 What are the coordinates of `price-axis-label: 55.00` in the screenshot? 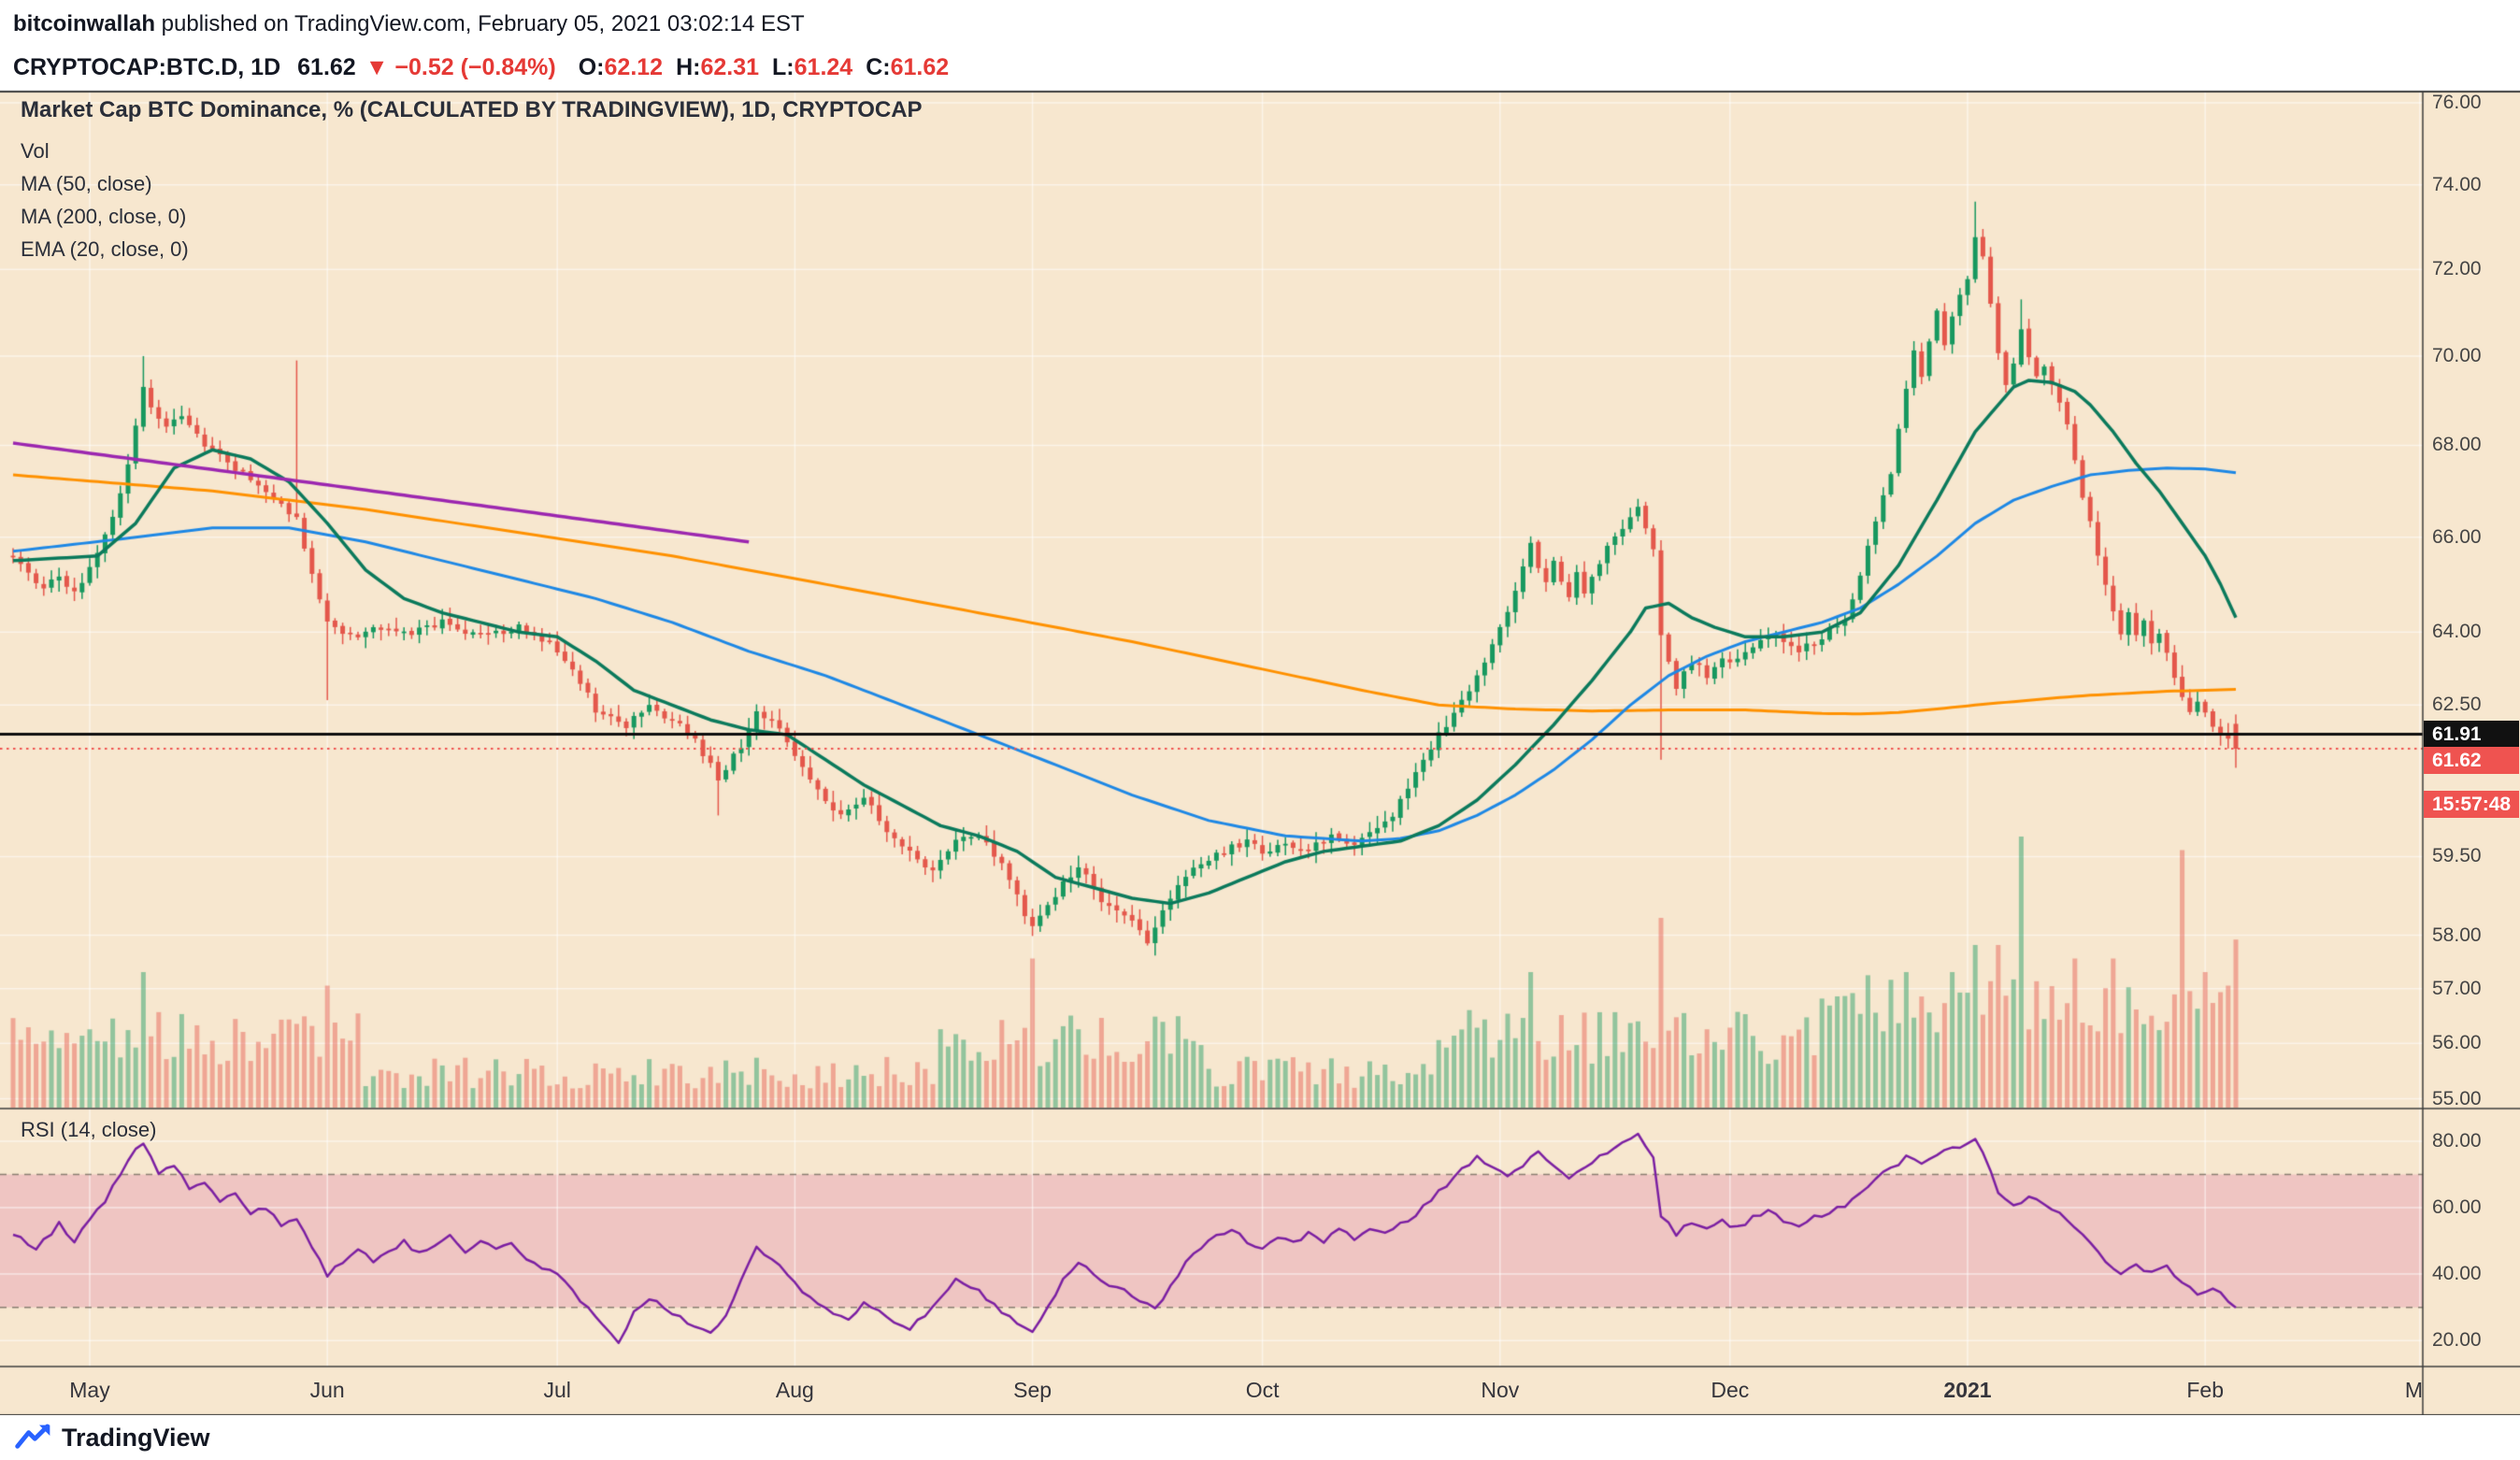 It's located at (2457, 1098).